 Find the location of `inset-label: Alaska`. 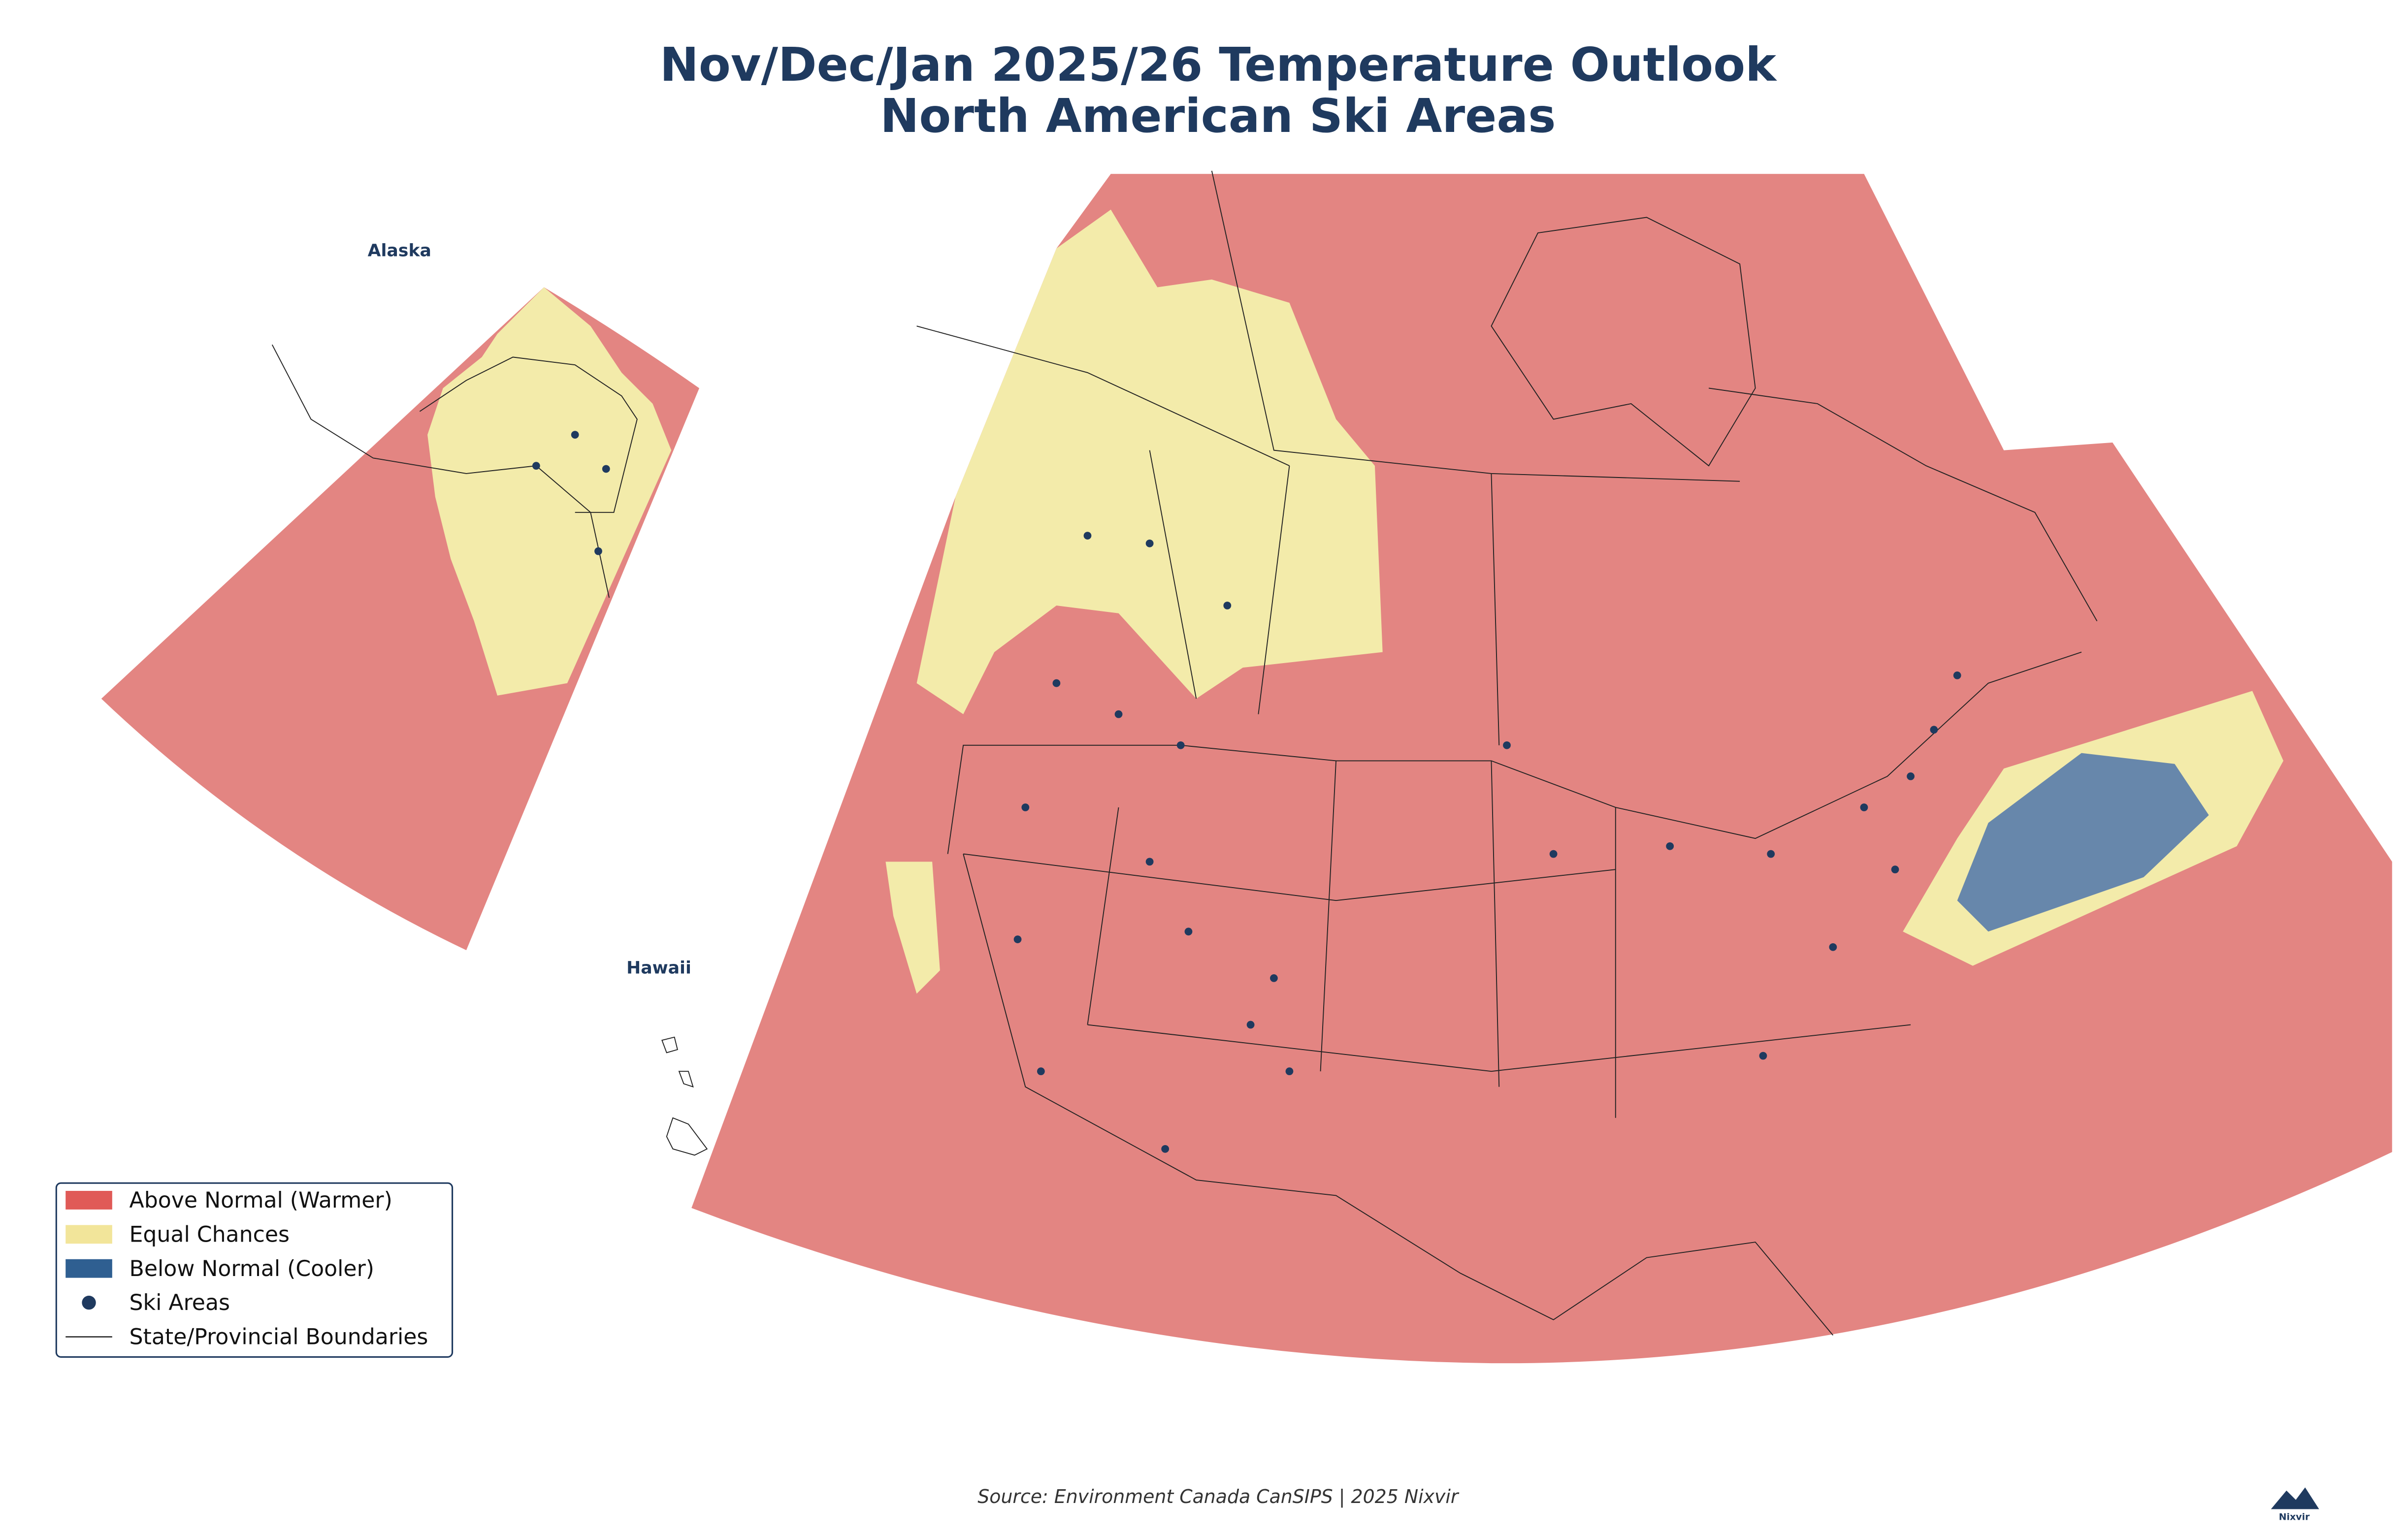

inset-label: Alaska is located at coordinates (400, 250).